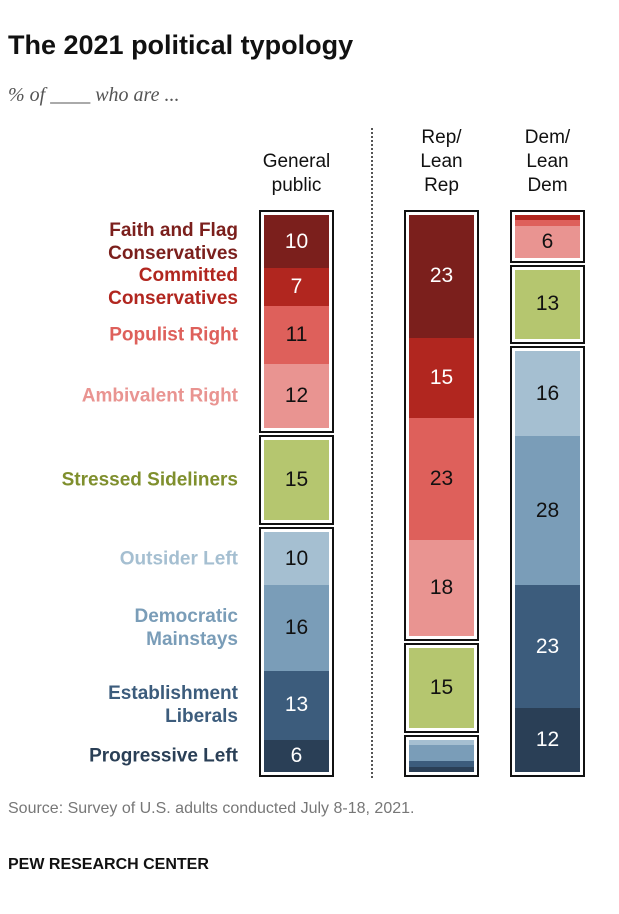 The image size is (619, 914). What do you see at coordinates (178, 559) in the screenshot?
I see `category-label: Outsider Left` at bounding box center [178, 559].